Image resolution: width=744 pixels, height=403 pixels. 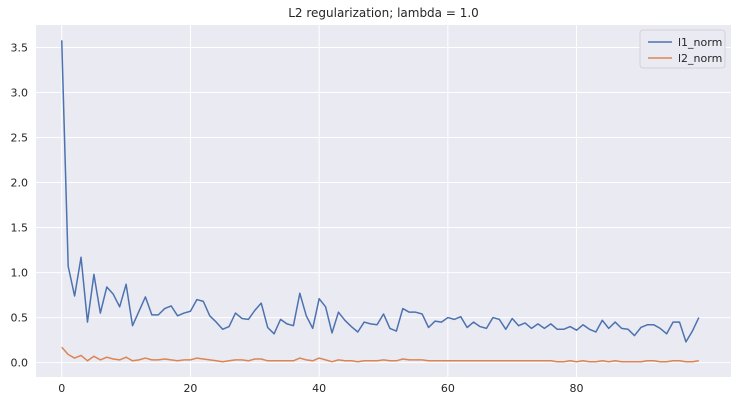 I want to click on y-tick-label: 2.0, so click(x=20, y=183).